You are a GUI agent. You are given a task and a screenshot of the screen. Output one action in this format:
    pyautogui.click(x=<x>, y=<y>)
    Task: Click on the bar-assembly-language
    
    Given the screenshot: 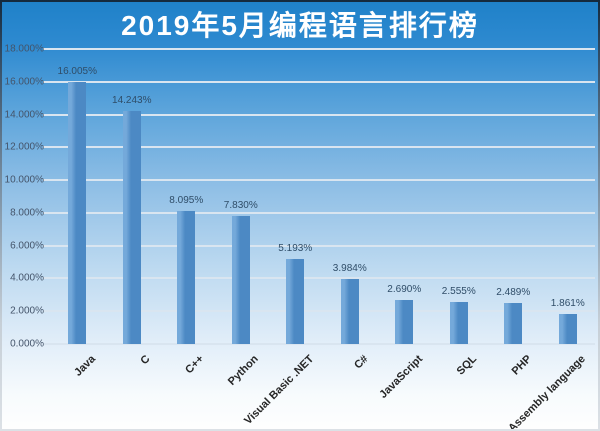 What is the action you would take?
    pyautogui.click(x=567, y=328)
    